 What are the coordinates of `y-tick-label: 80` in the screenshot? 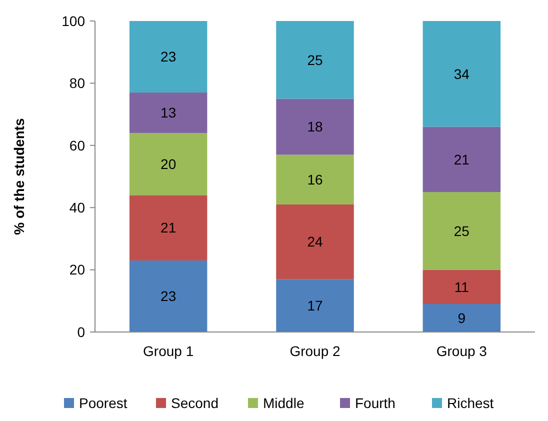 It's located at (77, 83).